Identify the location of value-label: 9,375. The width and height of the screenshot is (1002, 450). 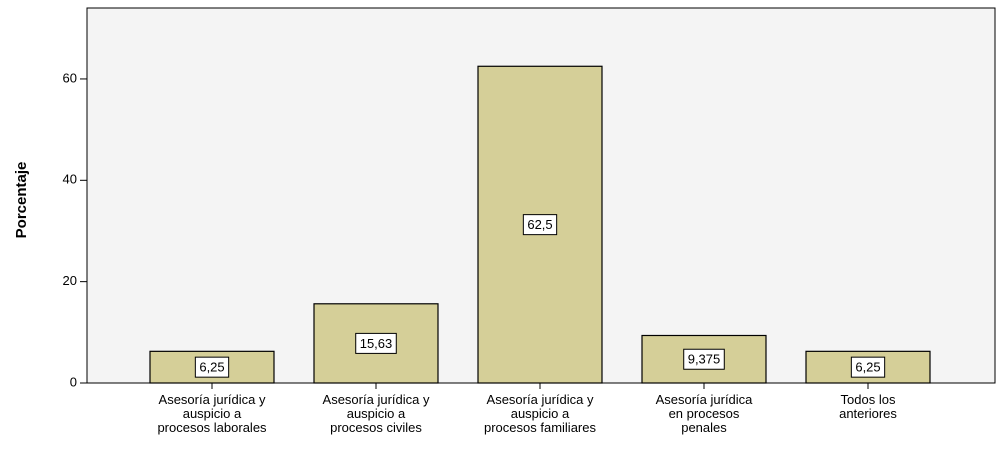
(704, 359).